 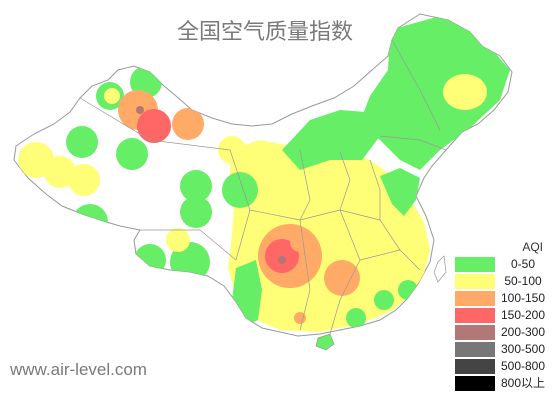 What do you see at coordinates (465, 92) in the screenshot?
I see `aqi-moderate-northeast` at bounding box center [465, 92].